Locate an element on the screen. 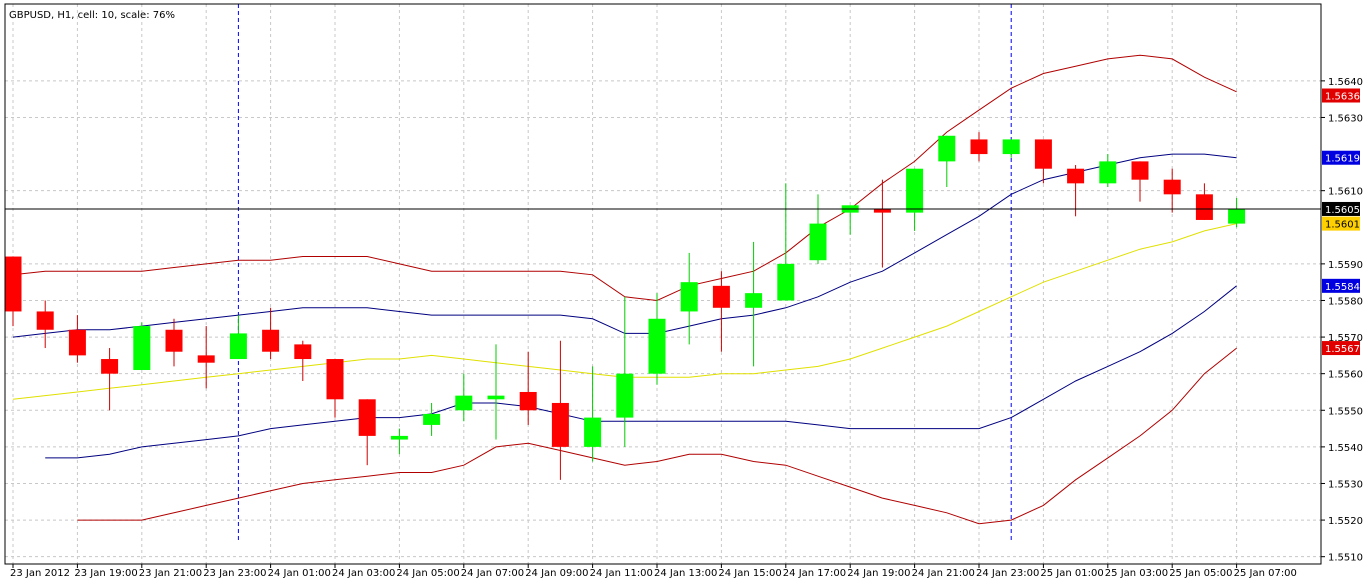 This screenshot has height=582, width=1366. x-tick-label: 23 Jan 19:00 is located at coordinates (105, 573).